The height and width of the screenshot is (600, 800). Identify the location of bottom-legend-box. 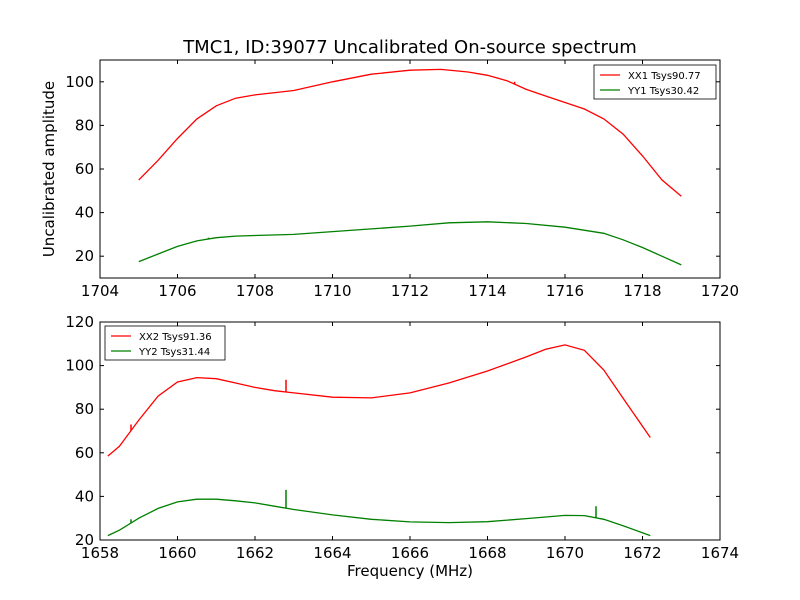
(165, 343).